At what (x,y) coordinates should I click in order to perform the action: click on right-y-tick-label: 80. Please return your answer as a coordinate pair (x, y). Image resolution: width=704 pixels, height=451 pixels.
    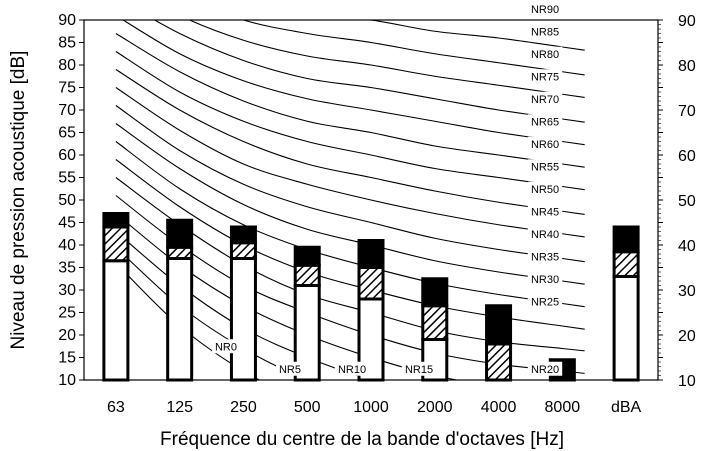
    Looking at the image, I should click on (687, 66).